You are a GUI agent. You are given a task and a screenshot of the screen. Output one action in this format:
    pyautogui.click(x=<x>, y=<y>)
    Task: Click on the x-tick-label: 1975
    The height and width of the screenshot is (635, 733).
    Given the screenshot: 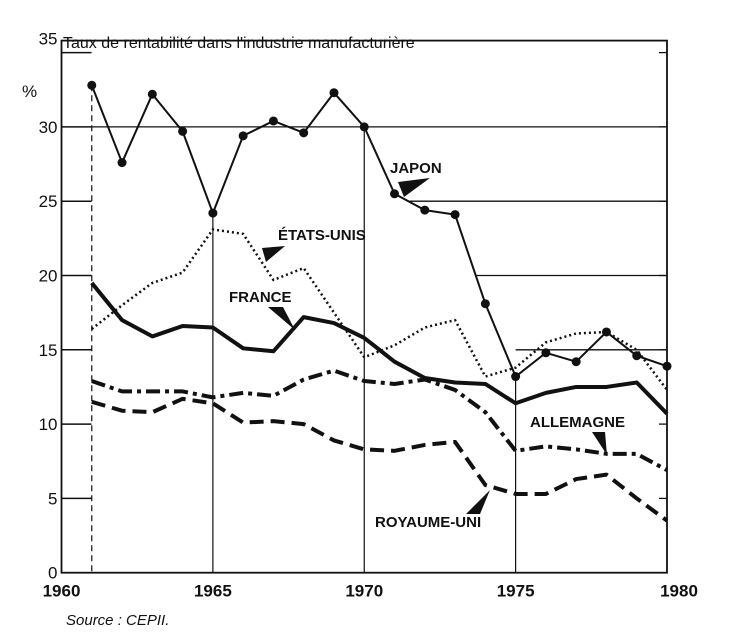 What is the action you would take?
    pyautogui.click(x=516, y=591)
    